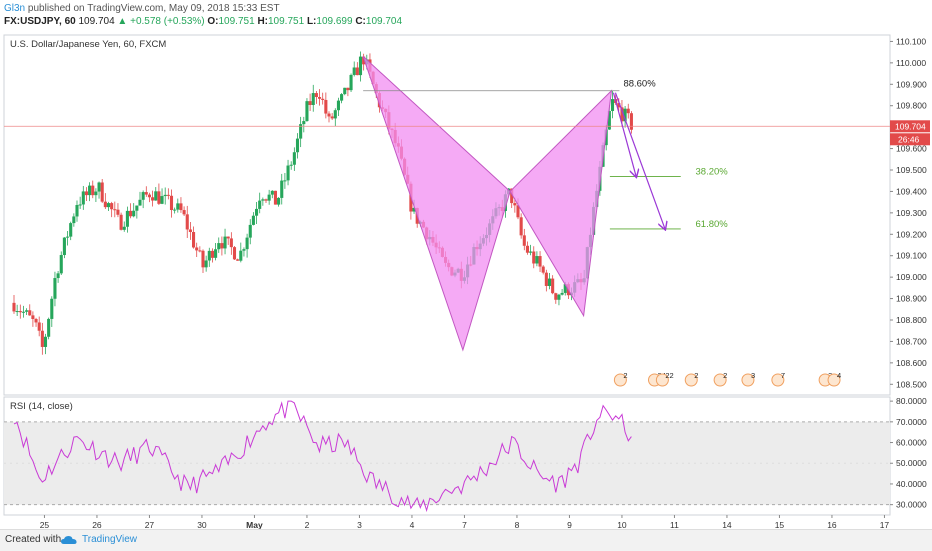 This screenshot has height=551, width=932. Describe the element at coordinates (167, 21) in the screenshot. I see `change-value: +0.578 (+0.53%)` at that location.